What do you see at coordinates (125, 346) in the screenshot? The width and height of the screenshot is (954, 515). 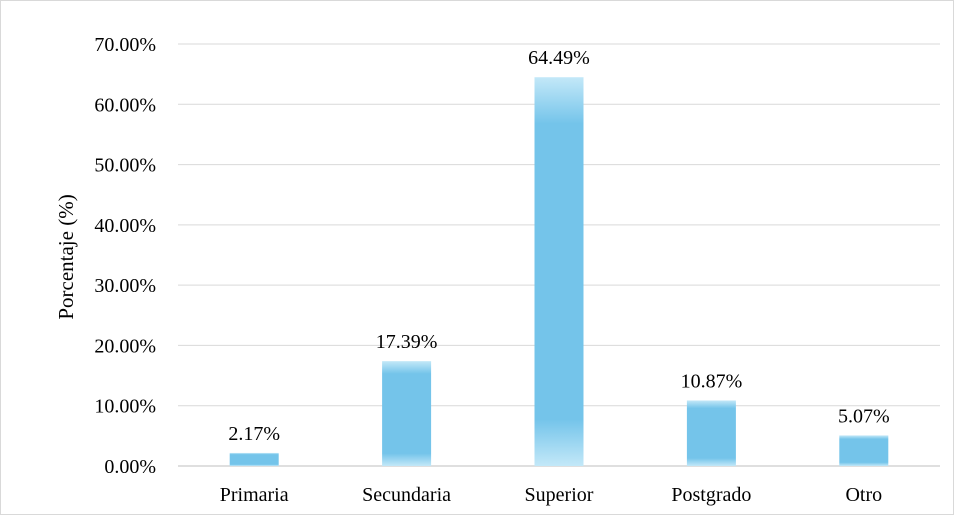 I see `y-tick-label: 20.00%` at bounding box center [125, 346].